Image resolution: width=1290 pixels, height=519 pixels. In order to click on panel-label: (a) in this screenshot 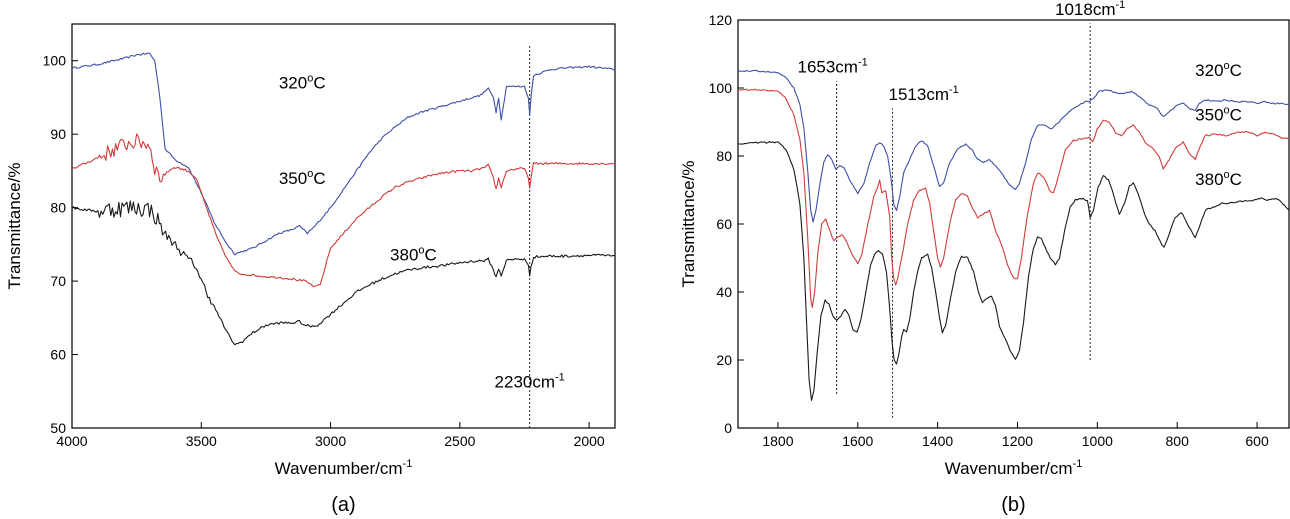, I will do `click(343, 505)`.